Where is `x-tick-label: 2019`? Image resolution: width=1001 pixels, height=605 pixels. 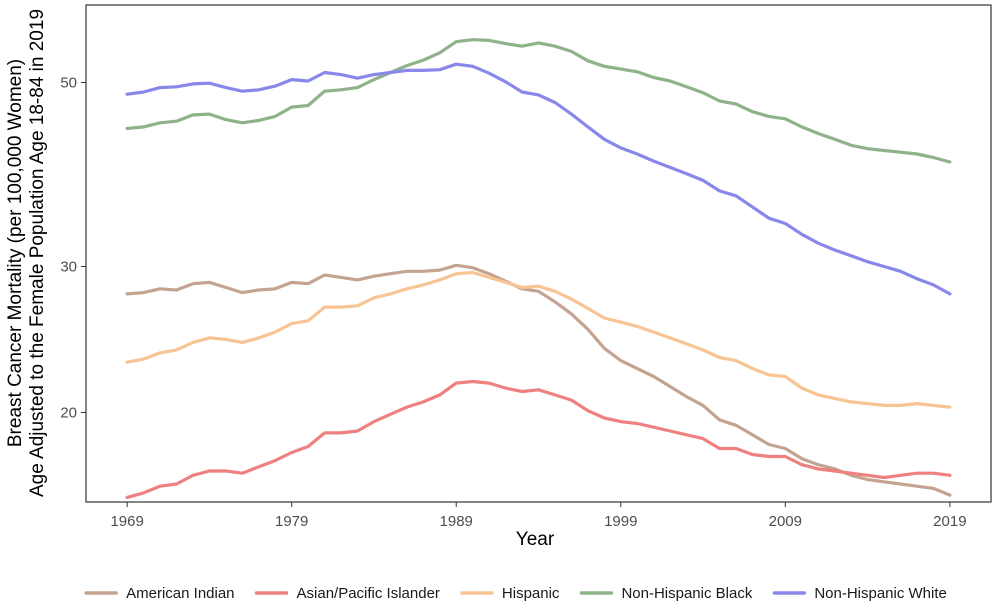
x-tick-label: 2019 is located at coordinates (949, 521).